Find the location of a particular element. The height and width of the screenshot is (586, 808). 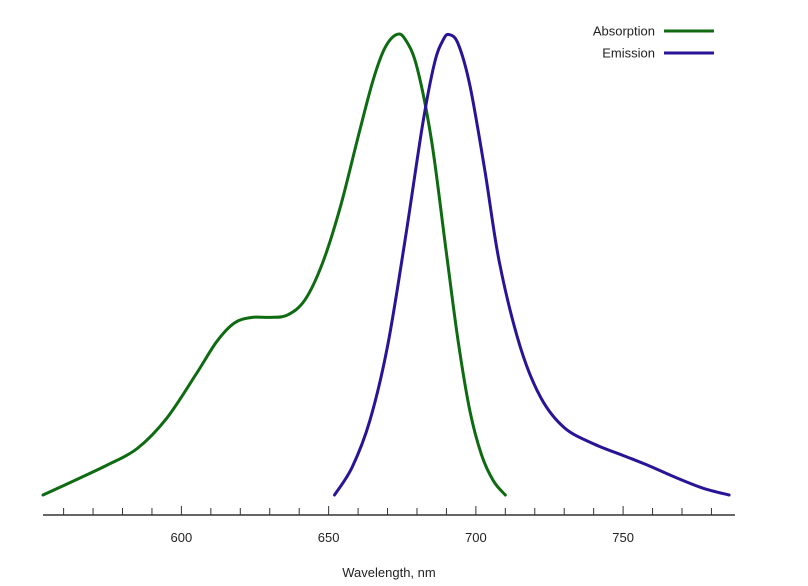

legend-label-emission: Emission is located at coordinates (628, 53).